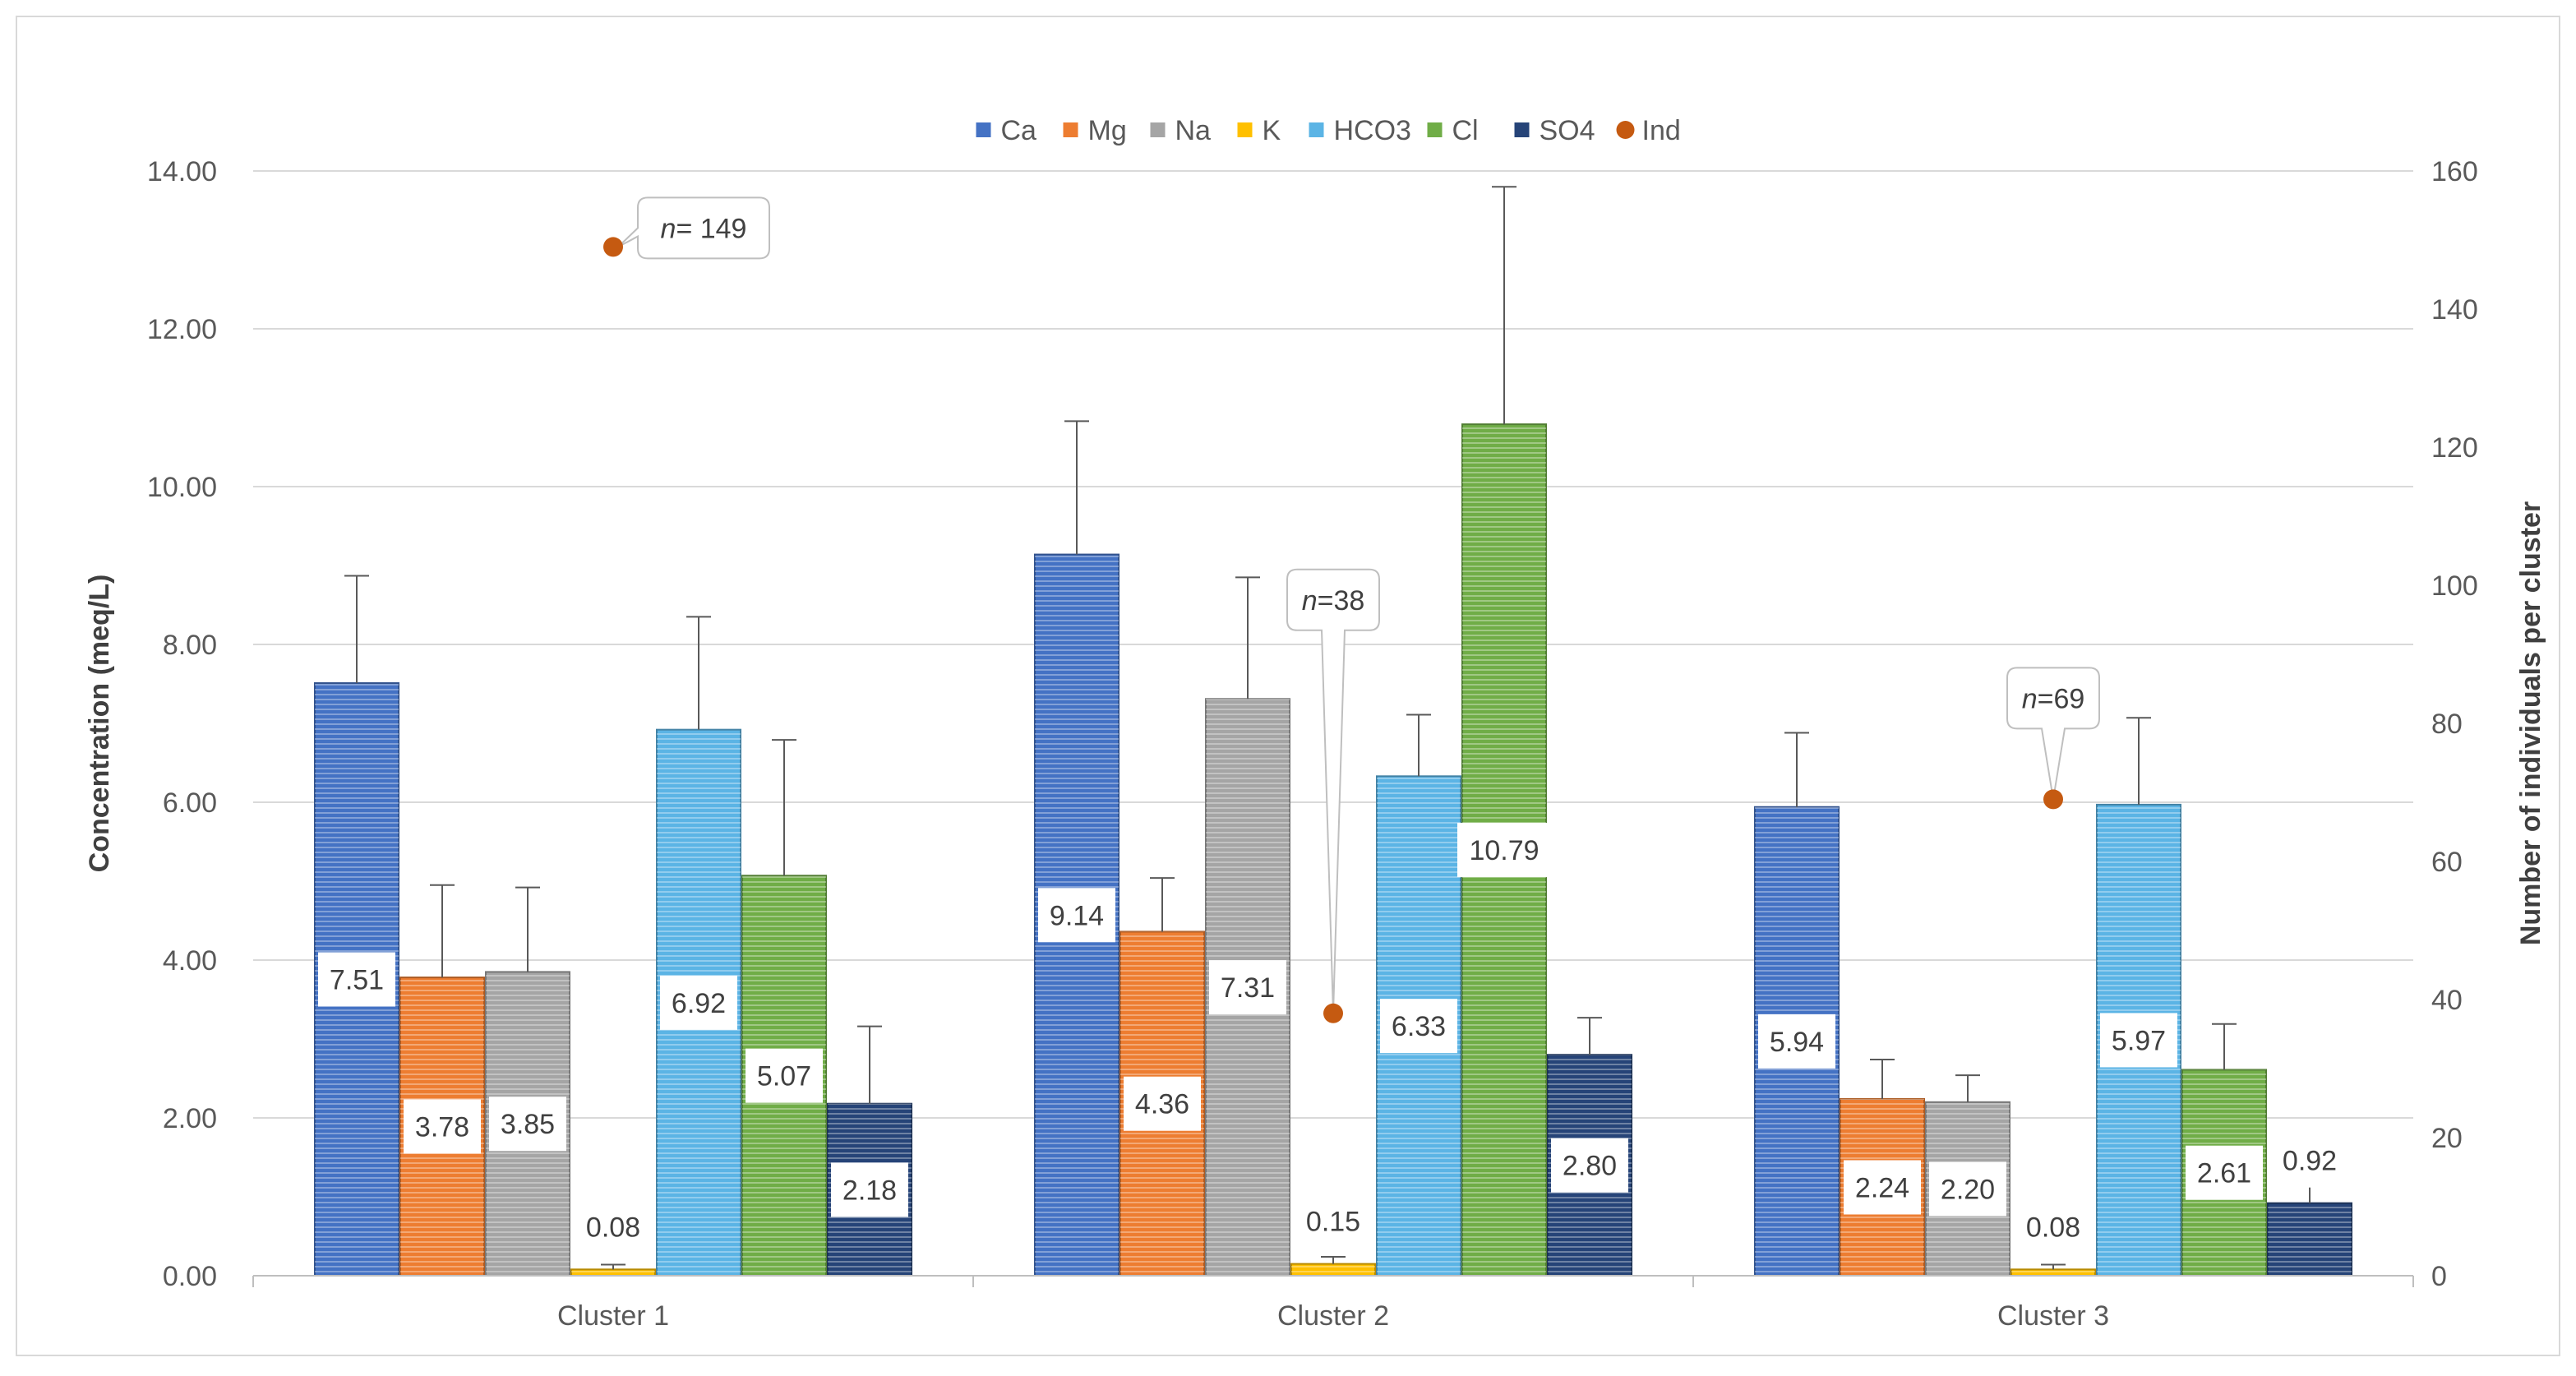 The height and width of the screenshot is (1376, 2576). I want to click on legend-label: HCO3, so click(1372, 131).